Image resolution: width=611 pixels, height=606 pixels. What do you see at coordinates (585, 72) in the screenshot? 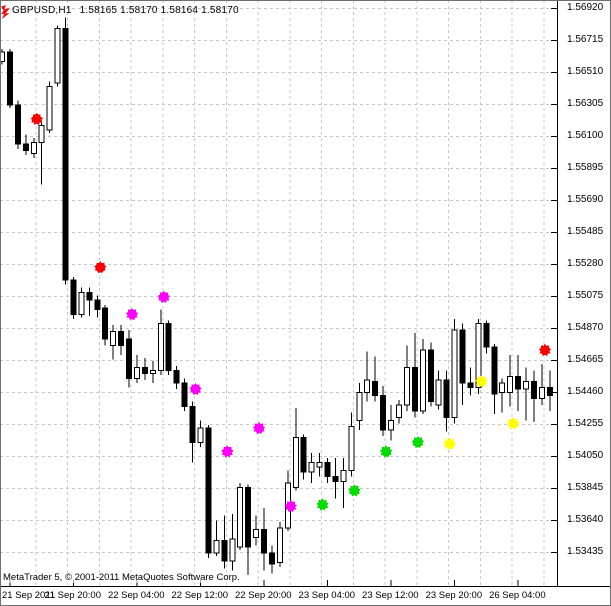
I see `price-axis-label: 1.56510` at bounding box center [585, 72].